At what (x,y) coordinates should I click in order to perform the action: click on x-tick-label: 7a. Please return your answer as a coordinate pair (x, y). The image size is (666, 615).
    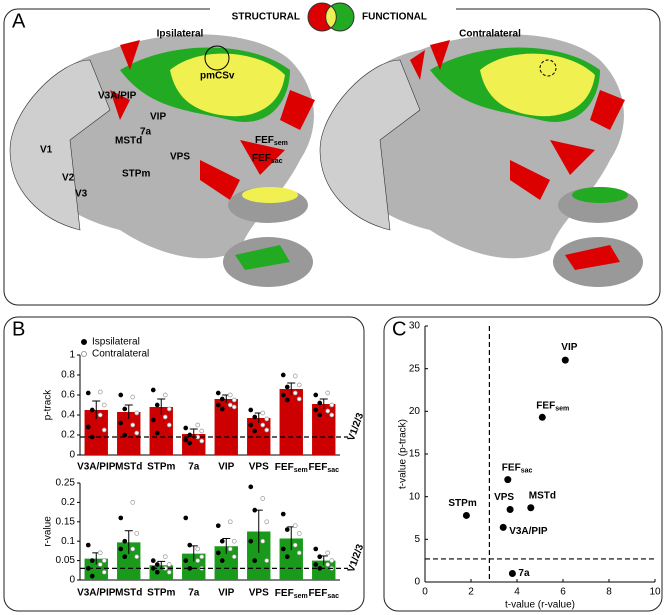
    Looking at the image, I should click on (194, 467).